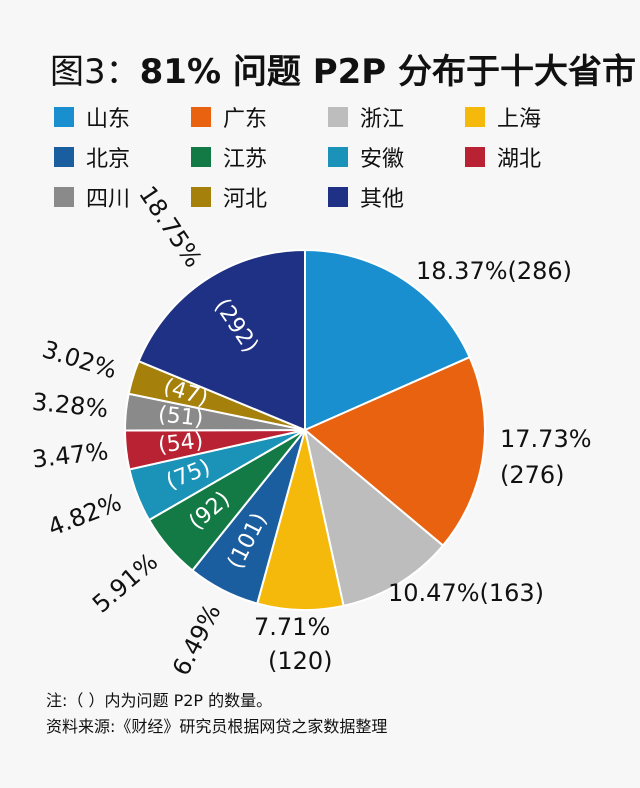  What do you see at coordinates (245, 159) in the screenshot?
I see `legend-label: 江苏` at bounding box center [245, 159].